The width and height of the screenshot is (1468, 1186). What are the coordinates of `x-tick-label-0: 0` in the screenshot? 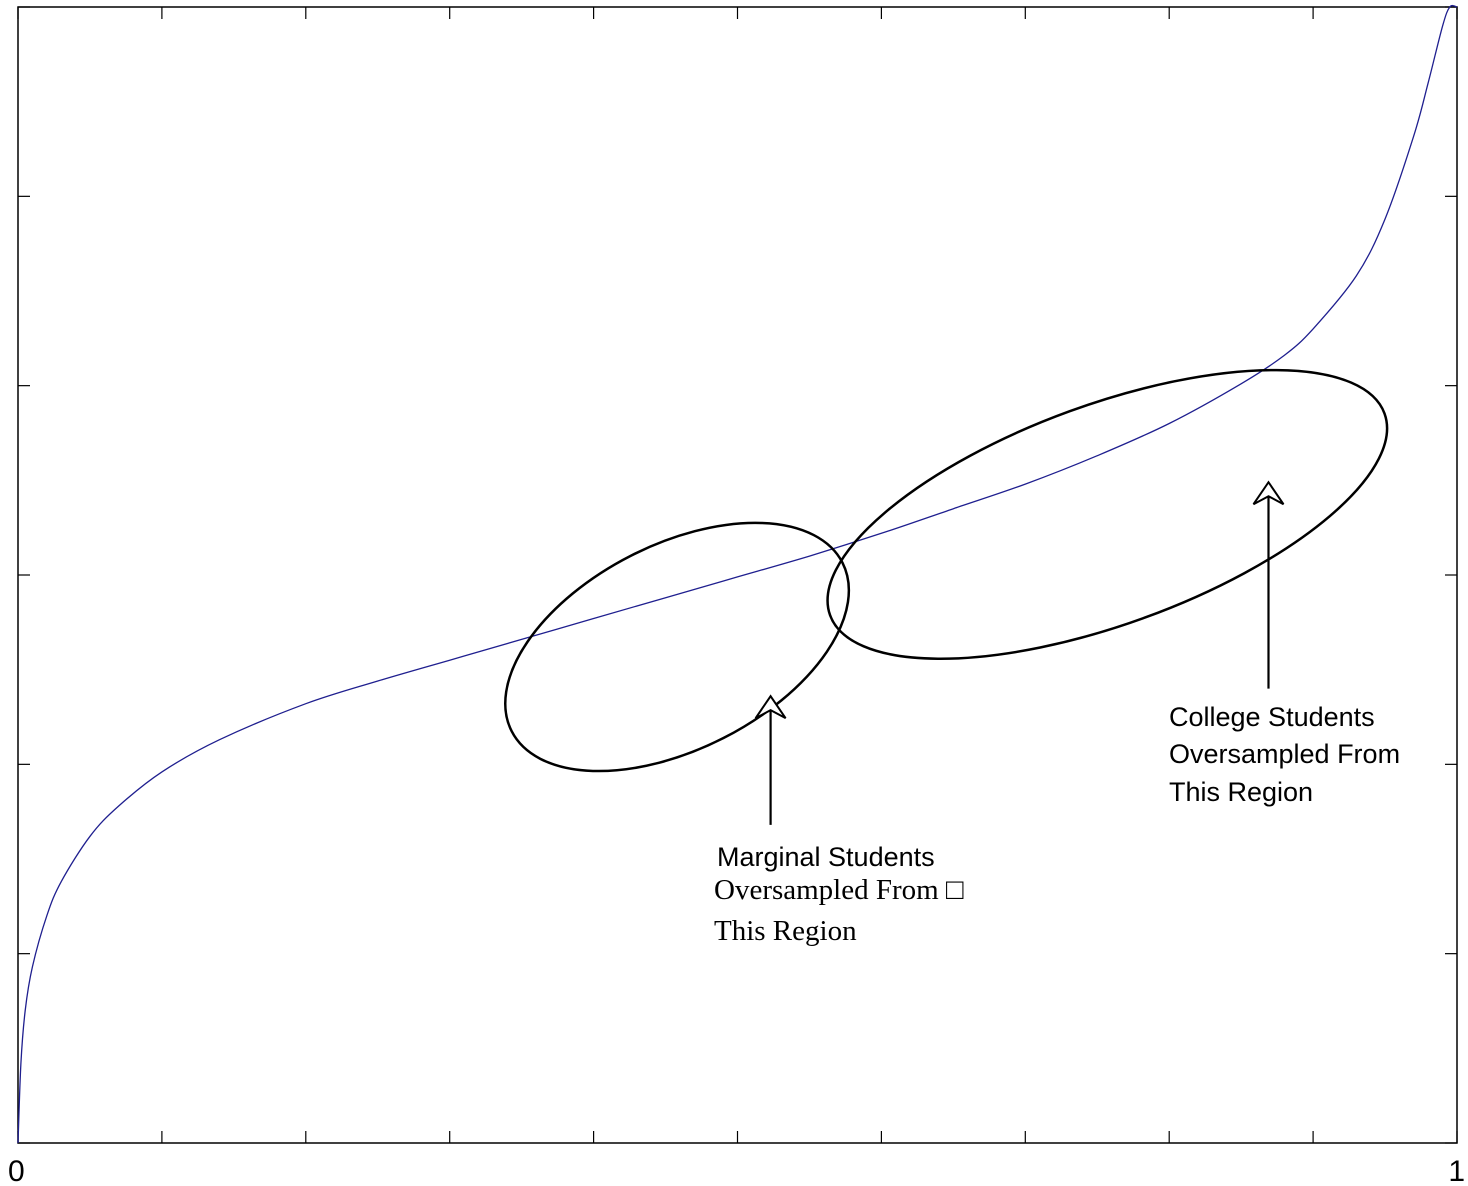 It's located at (16, 1170).